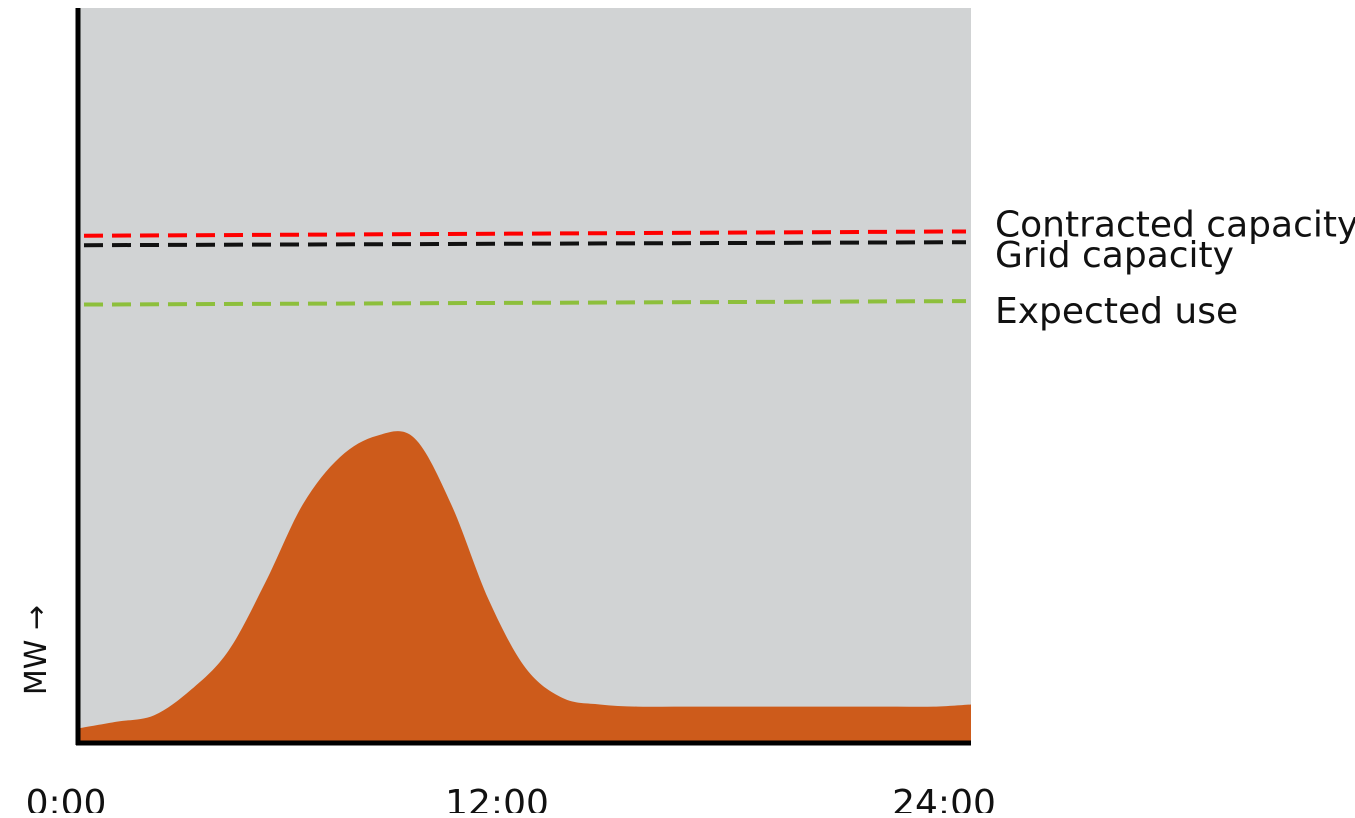 Image resolution: width=1355 pixels, height=818 pixels. Describe the element at coordinates (1175, 224) in the screenshot. I see `reference-line-label-0: Contracted capacity` at that location.